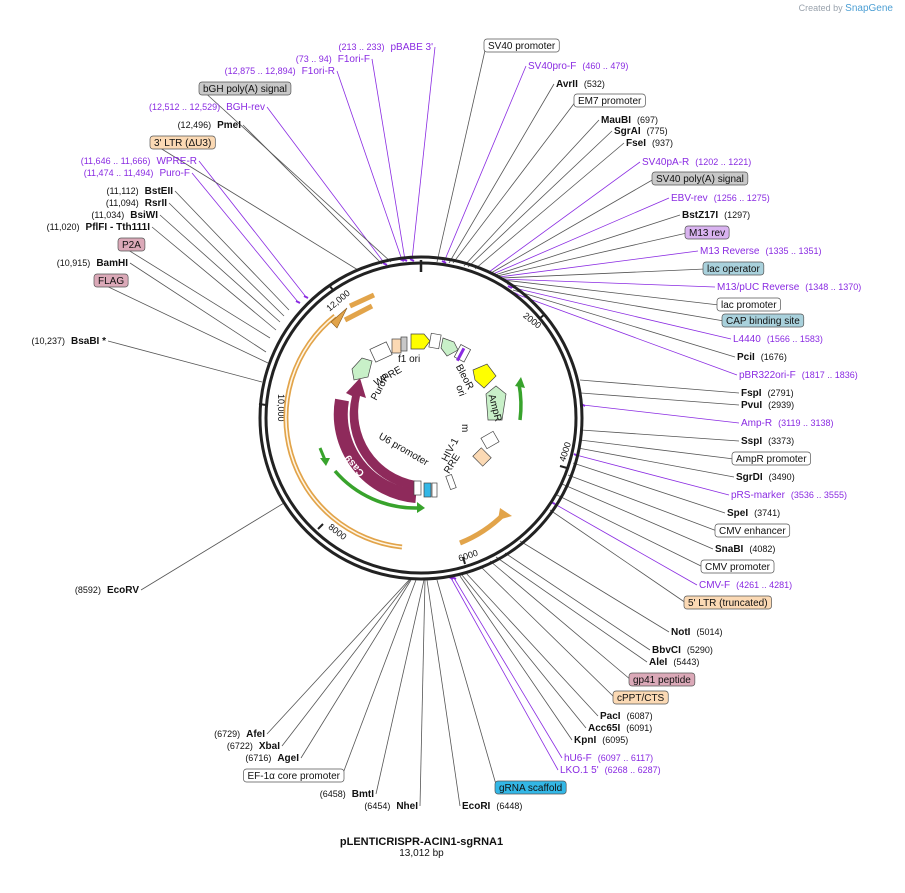 The image size is (905, 893). I want to click on label-sv40-promoter: SV40 promoter, so click(521, 45).